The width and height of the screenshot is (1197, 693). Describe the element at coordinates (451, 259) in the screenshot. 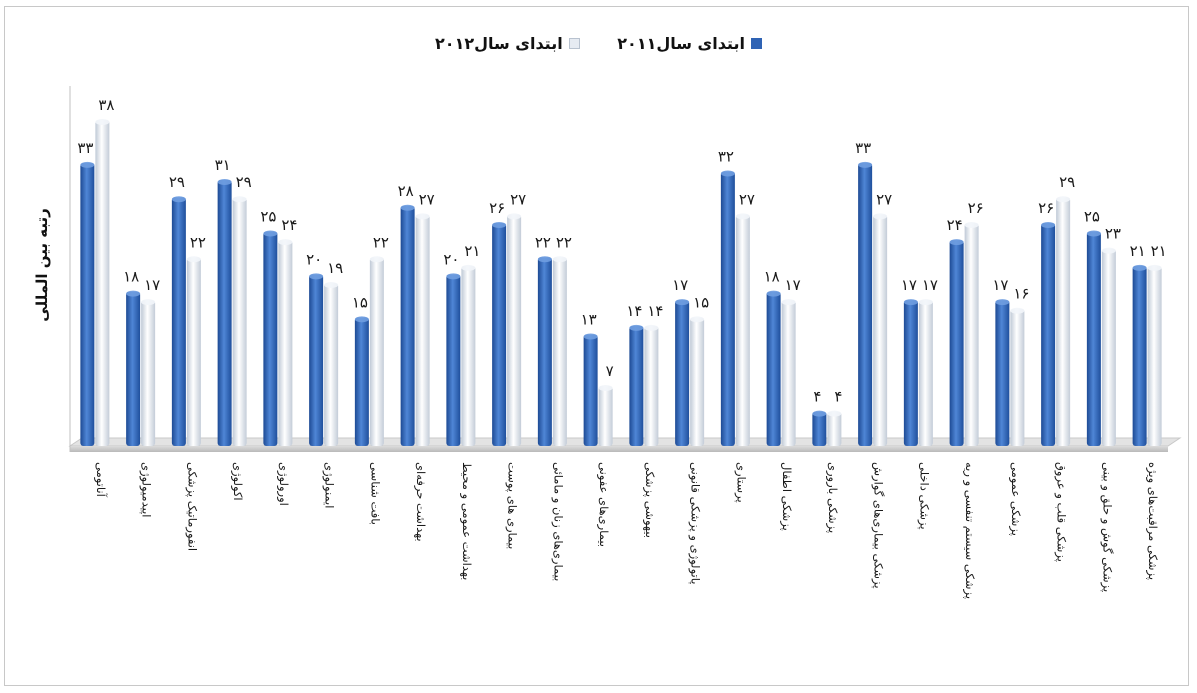

I see `data-label-2011-8: ۲۰` at that location.